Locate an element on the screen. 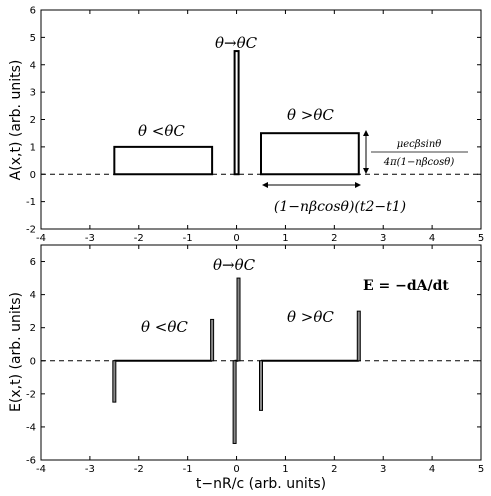 Image resolution: width=491 pixels, height=496 pixels. bottom-x-tick-label: 1 is located at coordinates (285, 469).